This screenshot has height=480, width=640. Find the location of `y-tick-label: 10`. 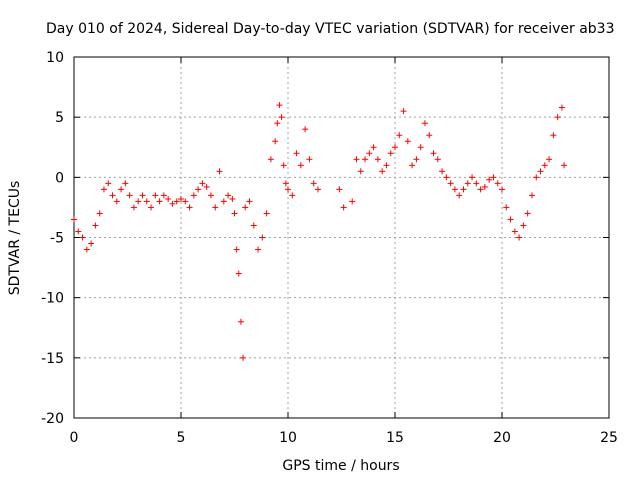

y-tick-label: 10 is located at coordinates (55, 58).